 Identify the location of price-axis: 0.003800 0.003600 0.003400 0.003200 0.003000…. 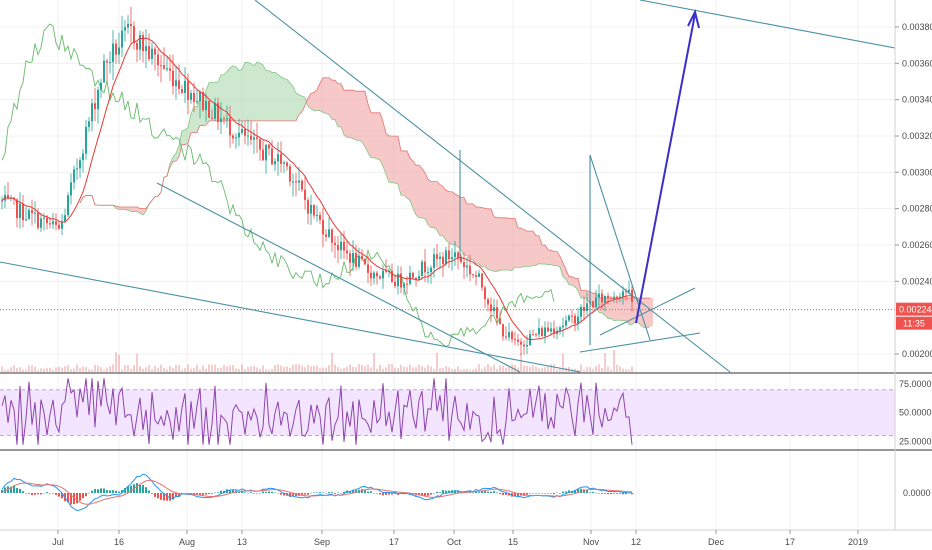
(913, 190).